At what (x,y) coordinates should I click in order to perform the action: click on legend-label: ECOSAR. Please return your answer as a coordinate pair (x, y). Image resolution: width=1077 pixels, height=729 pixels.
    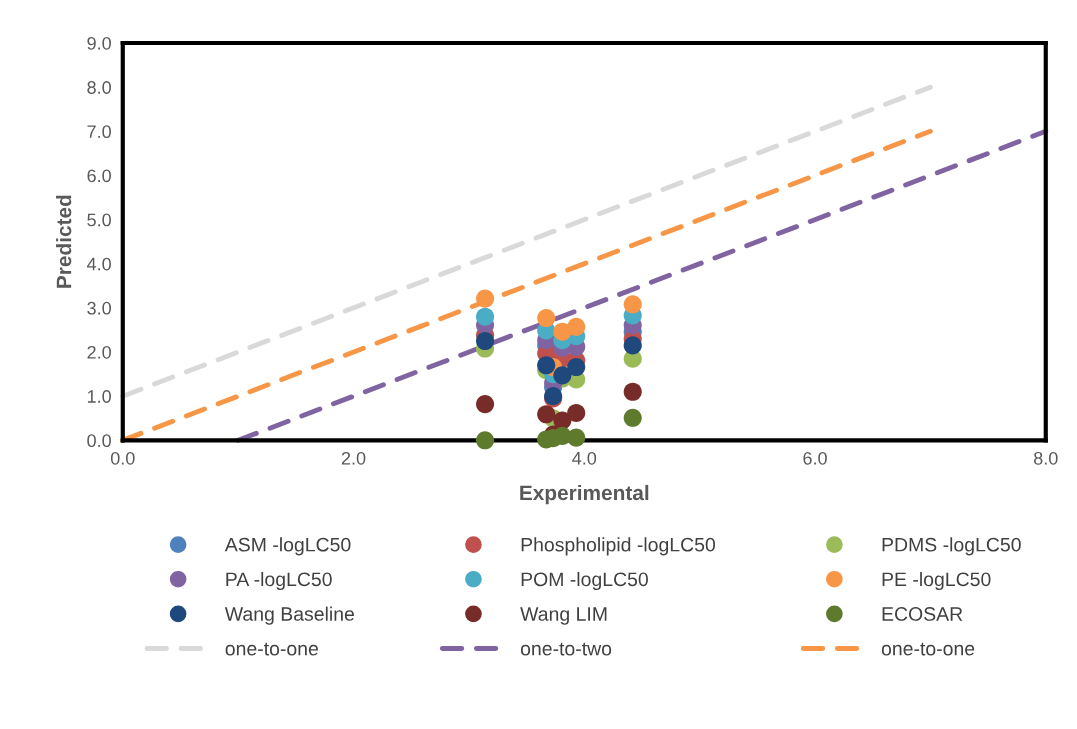
    Looking at the image, I should click on (922, 614).